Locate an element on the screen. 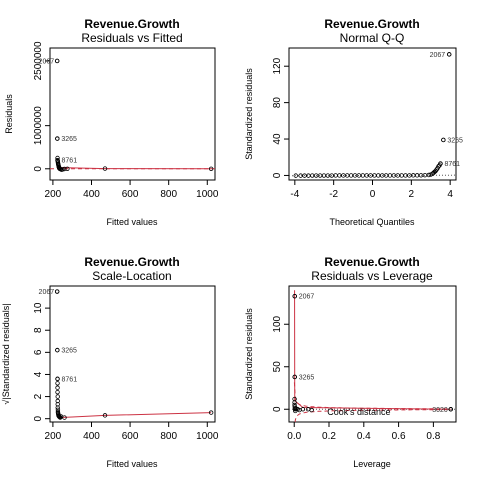  x-tick-label: -2 is located at coordinates (333, 194).